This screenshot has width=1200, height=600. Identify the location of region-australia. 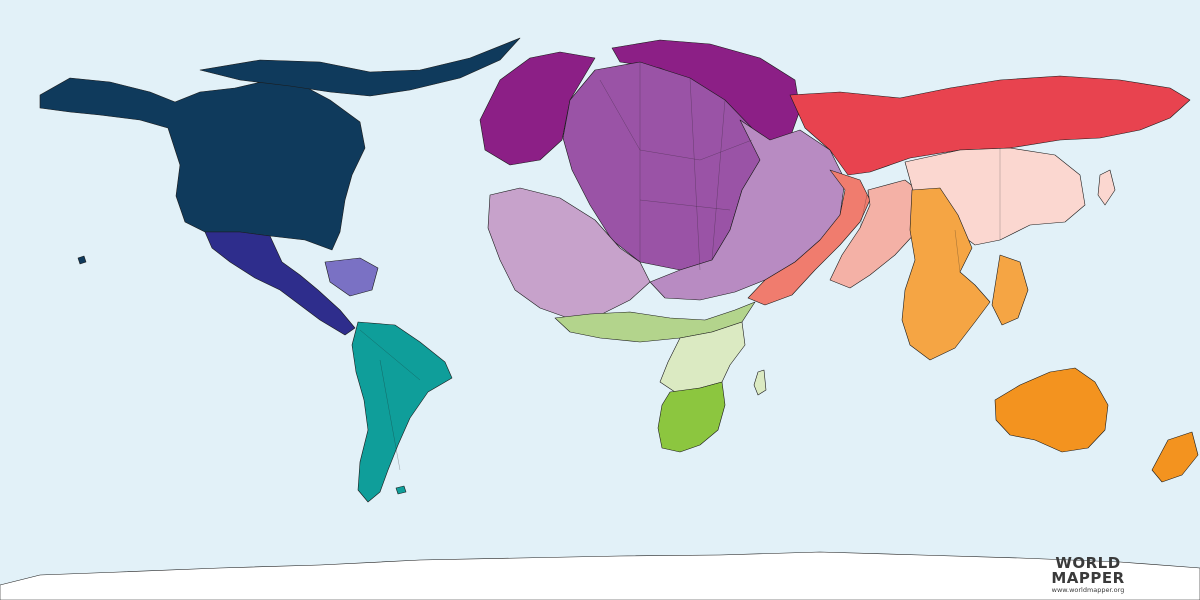
(1051, 410).